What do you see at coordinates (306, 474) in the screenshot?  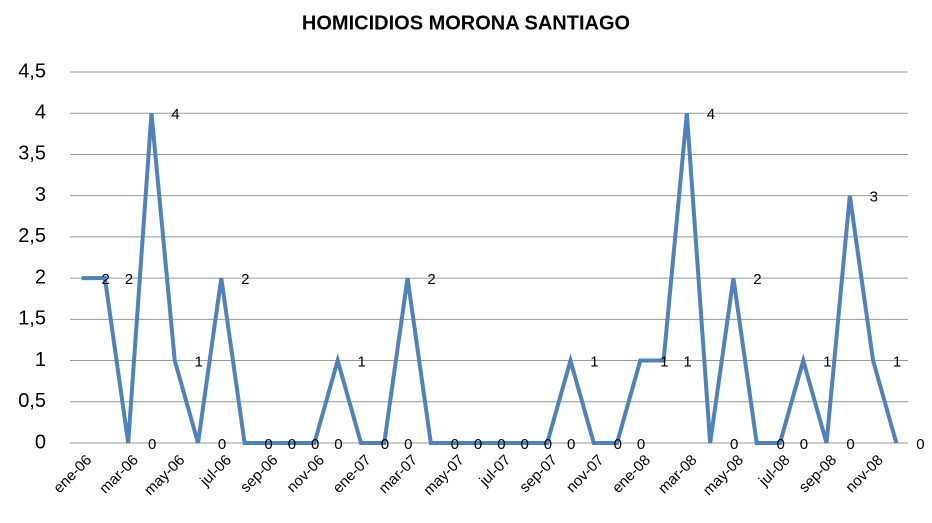 I see `x-tick-label: nov-06` at bounding box center [306, 474].